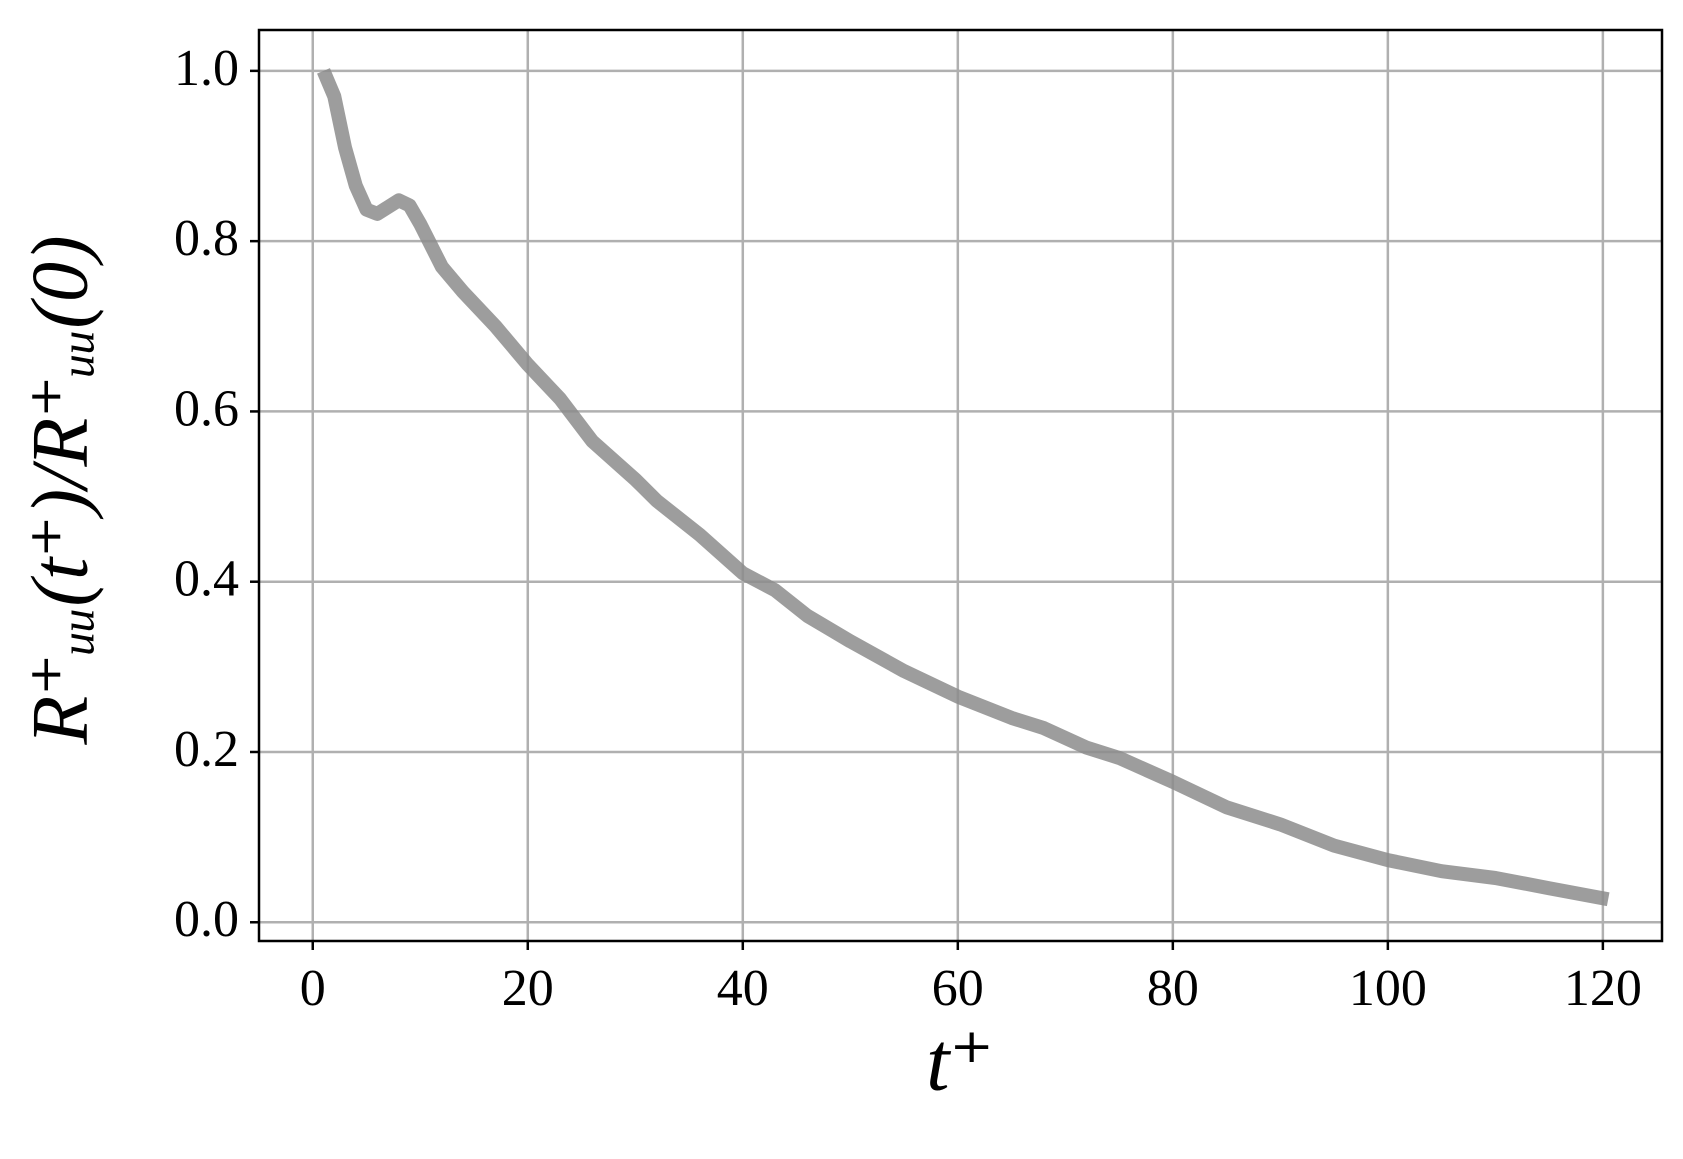 The image size is (1683, 1159). Describe the element at coordinates (206, 238) in the screenshot. I see `y-tick-label: 0.8` at that location.